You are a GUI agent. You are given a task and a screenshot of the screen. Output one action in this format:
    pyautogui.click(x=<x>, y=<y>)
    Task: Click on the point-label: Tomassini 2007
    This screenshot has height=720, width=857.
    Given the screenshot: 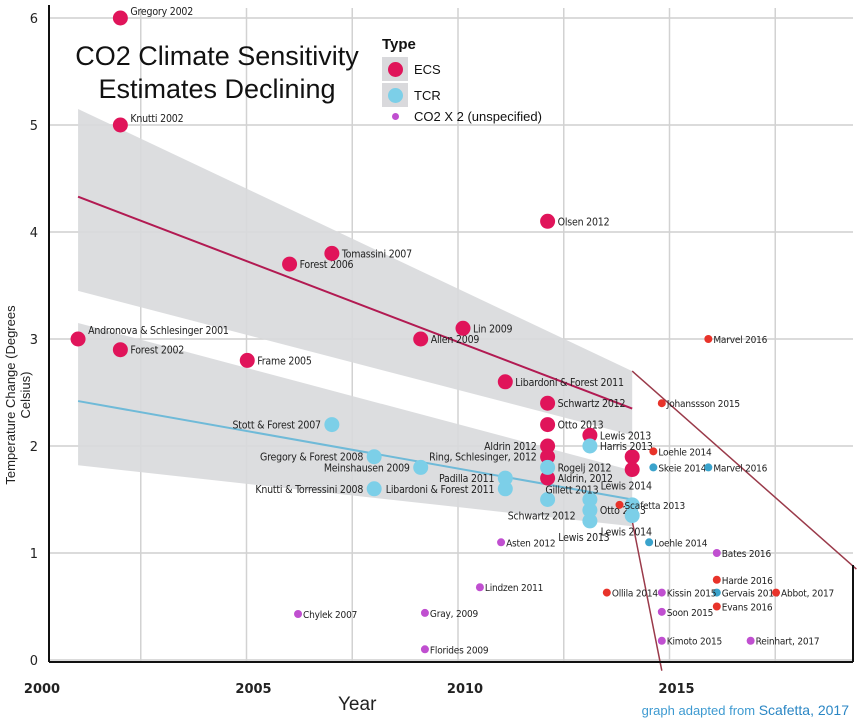 What is the action you would take?
    pyautogui.click(x=376, y=254)
    